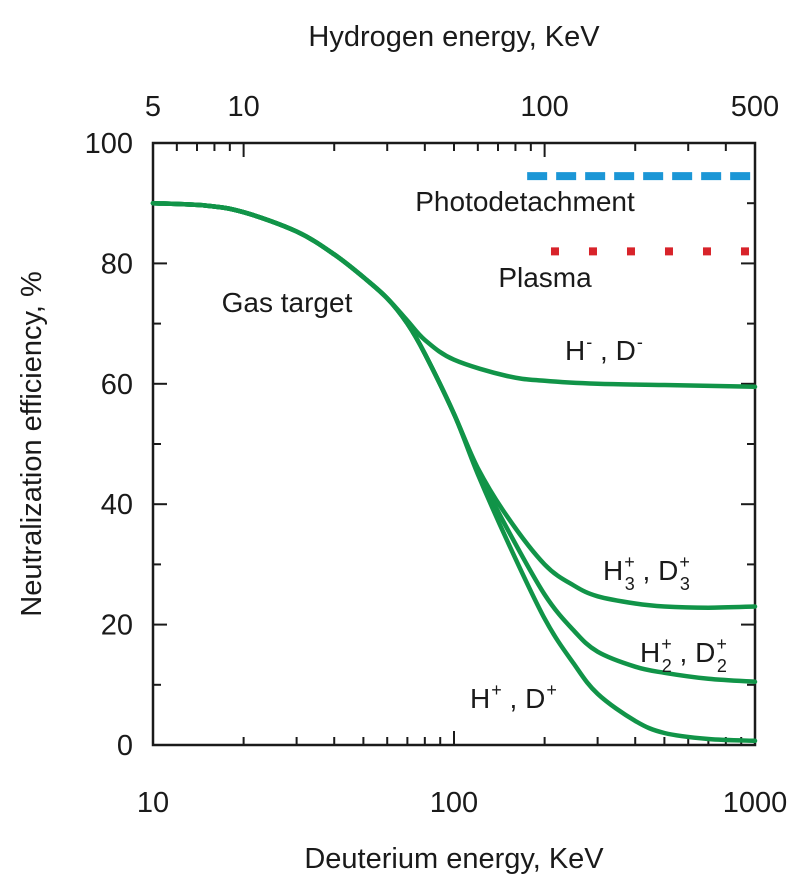  I want to click on y-tick-label: 0, so click(125, 746).